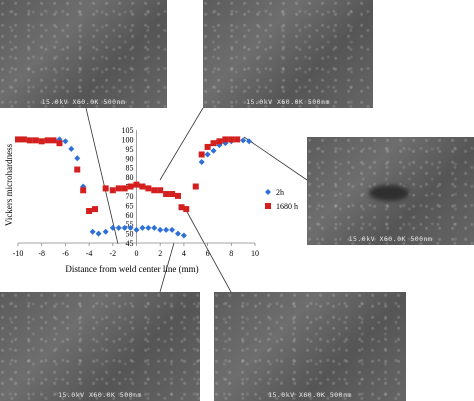 The image size is (474, 401). What do you see at coordinates (18, 253) in the screenshot?
I see `x-tick-label: -10` at bounding box center [18, 253].